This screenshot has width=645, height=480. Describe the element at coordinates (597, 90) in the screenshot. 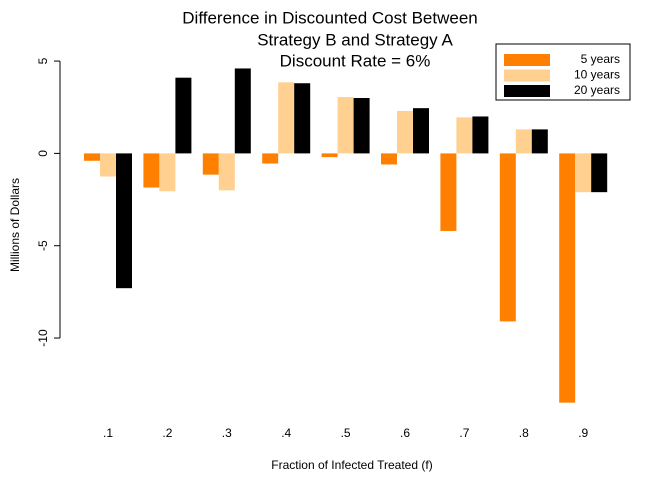

I see `legend-label: 20 years` at that location.